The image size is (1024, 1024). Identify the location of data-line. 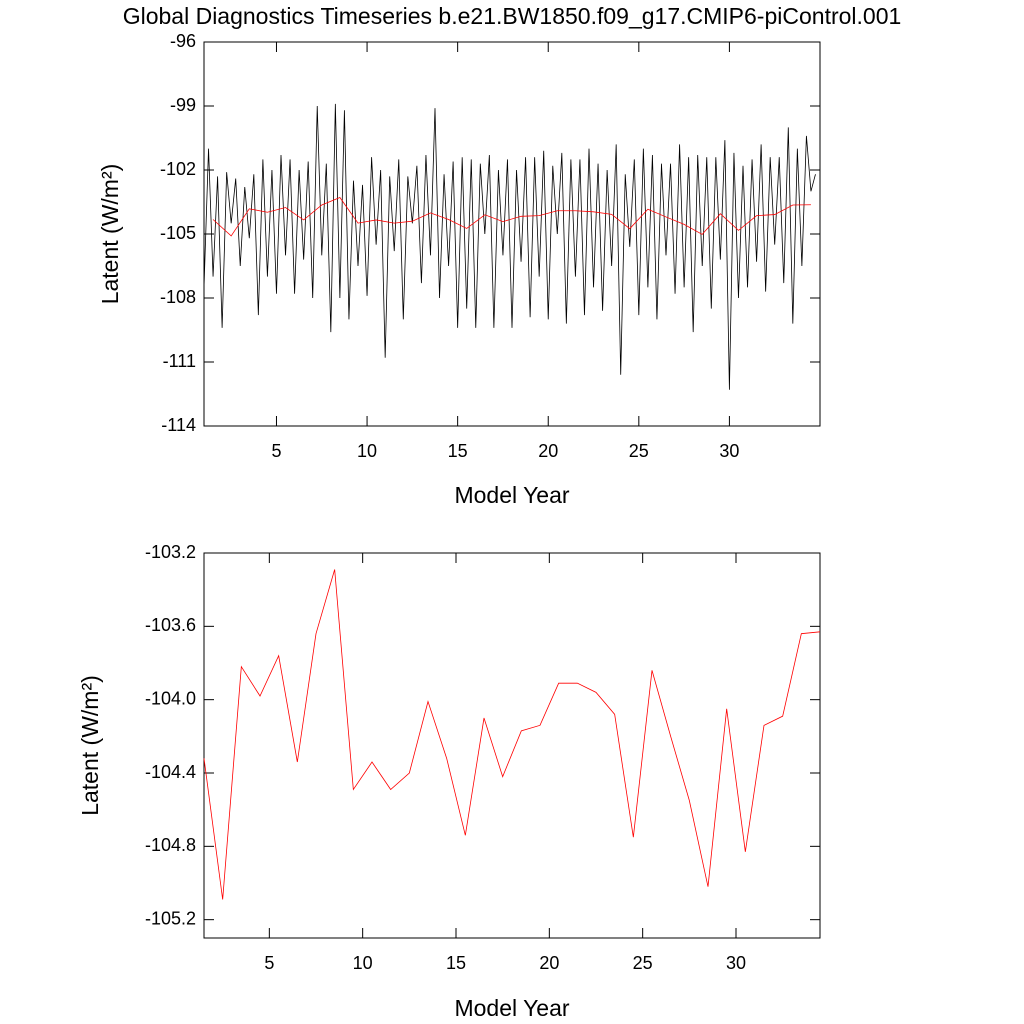
(511, 217).